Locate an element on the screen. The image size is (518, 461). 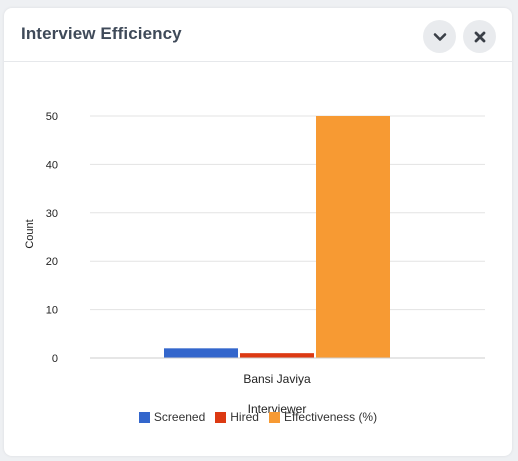
close-icon is located at coordinates (479, 36).